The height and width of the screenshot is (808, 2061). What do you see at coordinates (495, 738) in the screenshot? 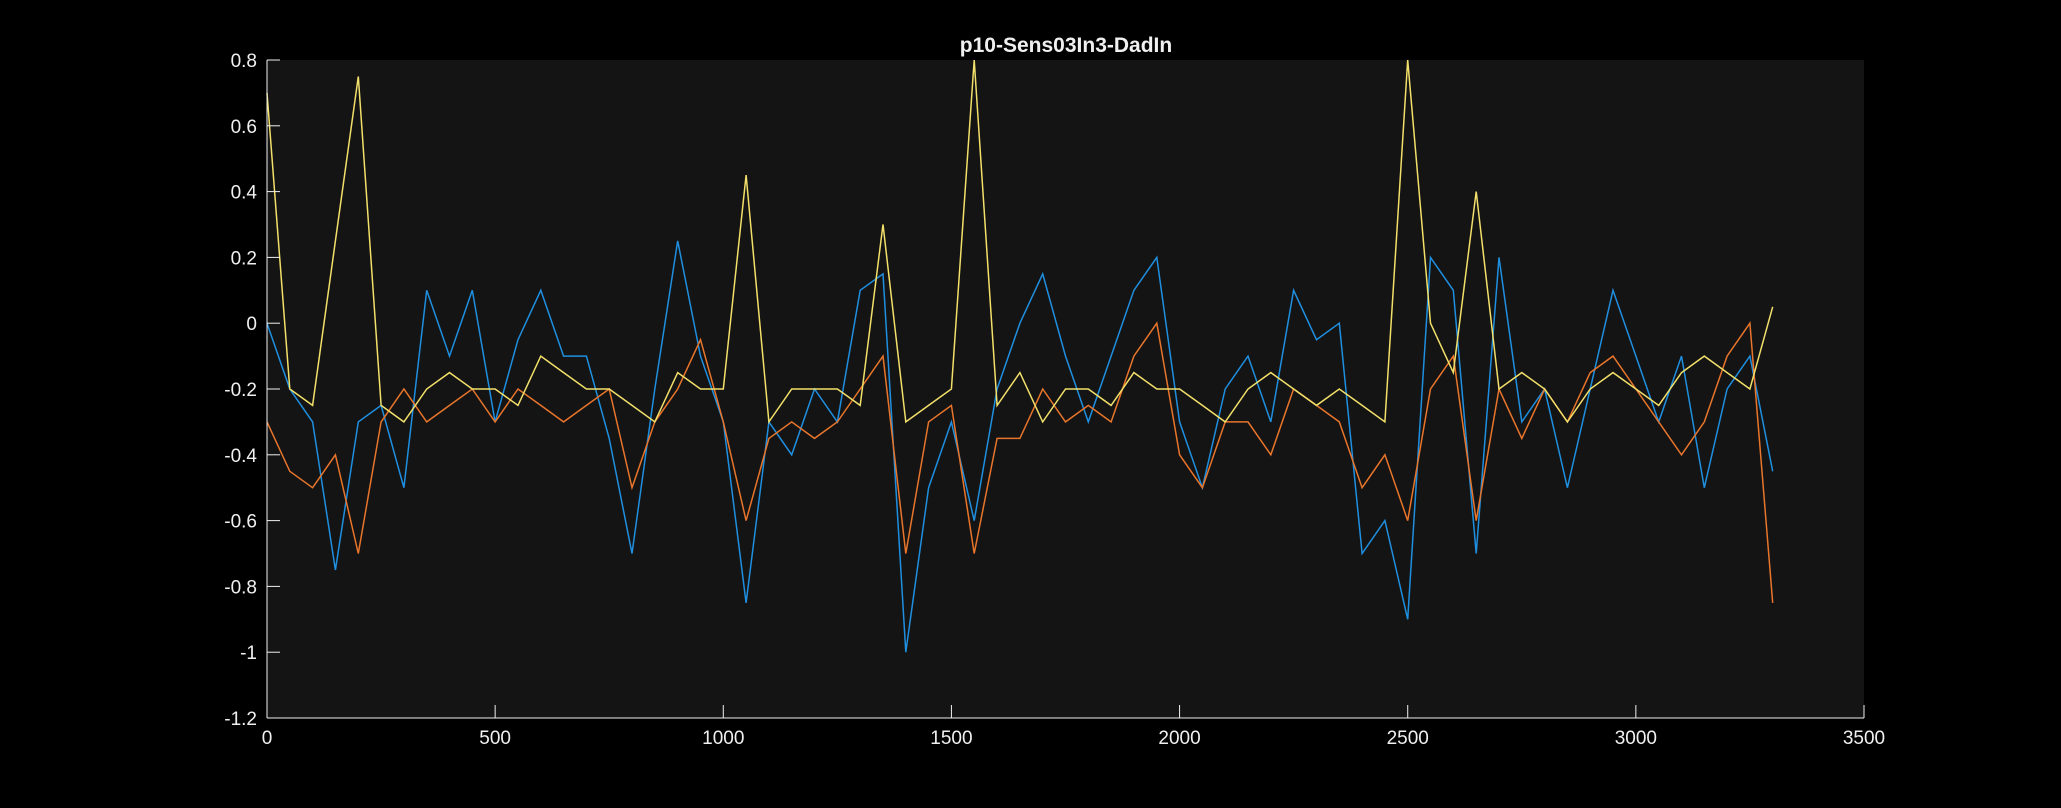
I see `x-tick-label: 500` at bounding box center [495, 738].